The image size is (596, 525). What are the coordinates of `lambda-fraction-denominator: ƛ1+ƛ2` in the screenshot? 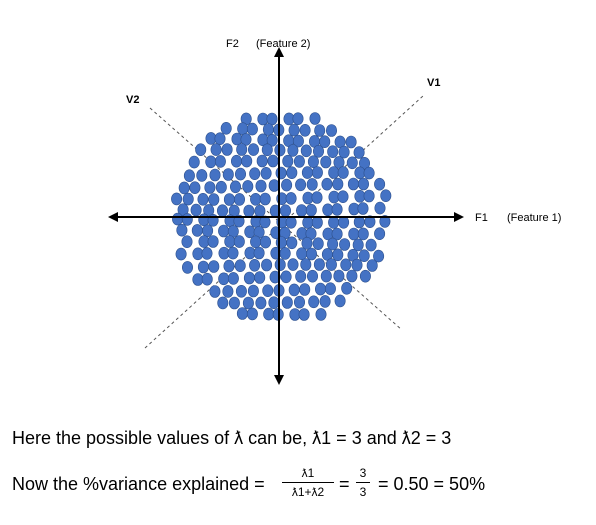 It's located at (308, 492).